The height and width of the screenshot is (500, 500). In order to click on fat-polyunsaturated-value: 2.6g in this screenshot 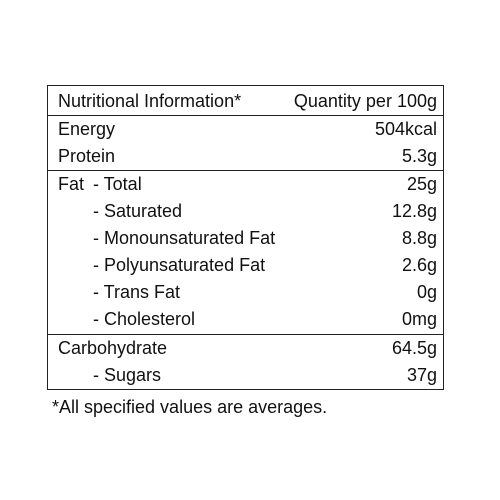, I will do `click(419, 265)`.